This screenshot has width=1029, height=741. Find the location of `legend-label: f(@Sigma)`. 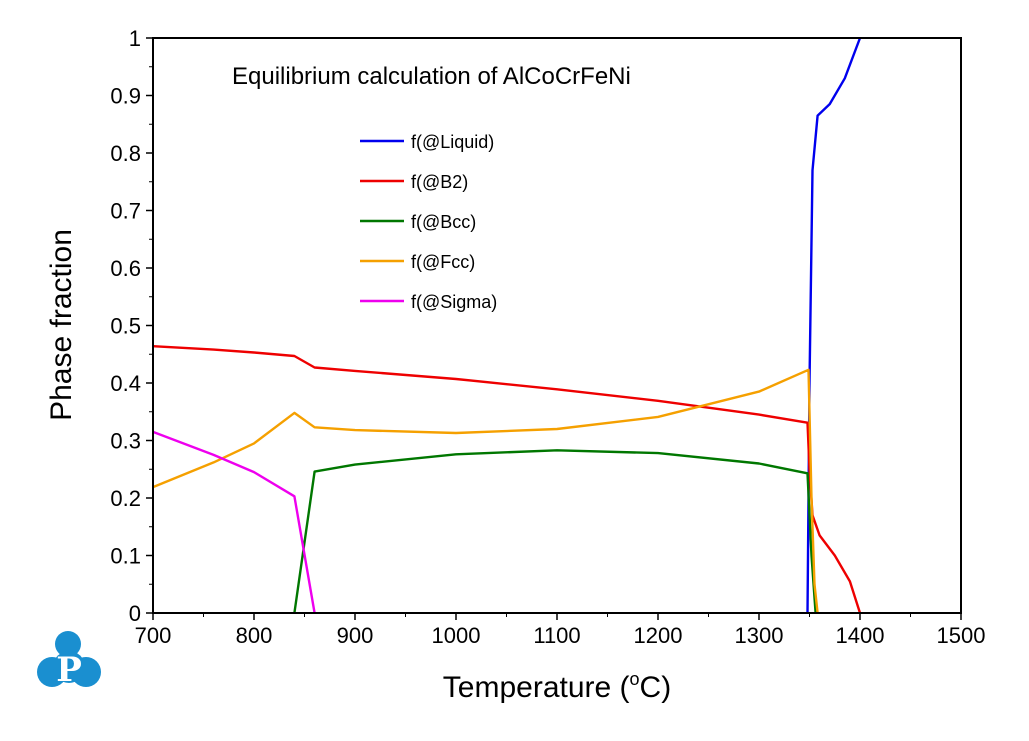

legend-label: f(@Sigma) is located at coordinates (454, 302).